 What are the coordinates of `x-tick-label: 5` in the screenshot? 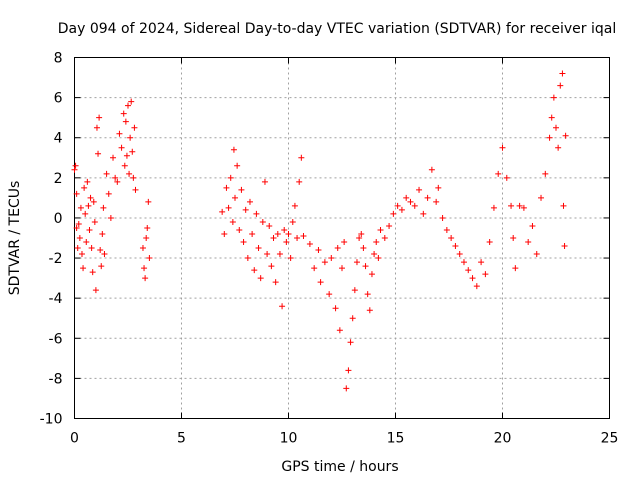 It's located at (181, 439).